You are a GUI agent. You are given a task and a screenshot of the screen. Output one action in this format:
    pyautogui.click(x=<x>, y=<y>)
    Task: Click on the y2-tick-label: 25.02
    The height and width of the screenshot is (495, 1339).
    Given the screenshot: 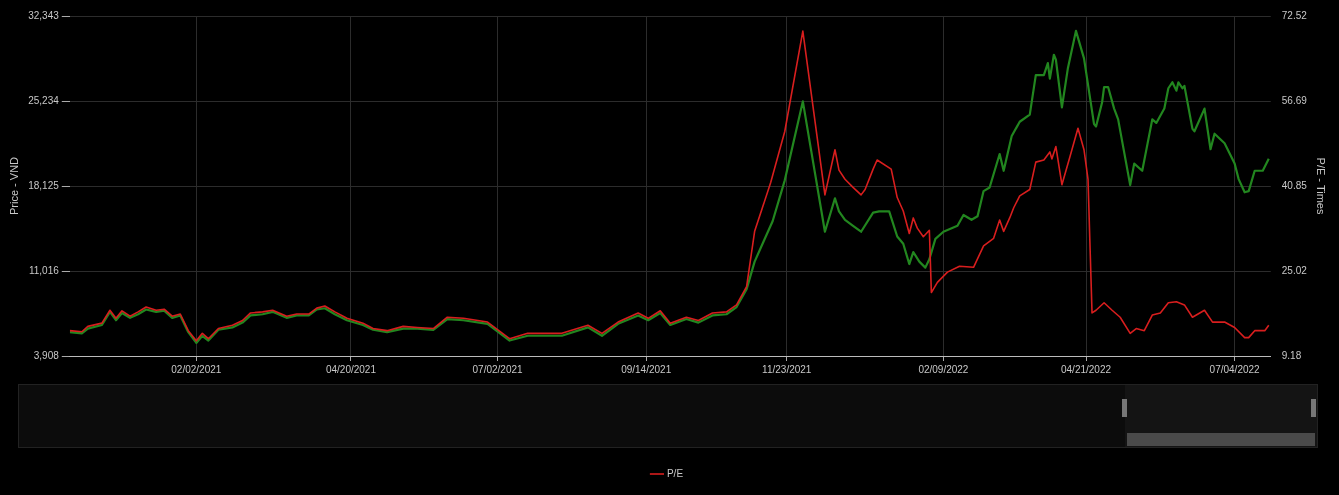 What is the action you would take?
    pyautogui.click(x=1294, y=270)
    